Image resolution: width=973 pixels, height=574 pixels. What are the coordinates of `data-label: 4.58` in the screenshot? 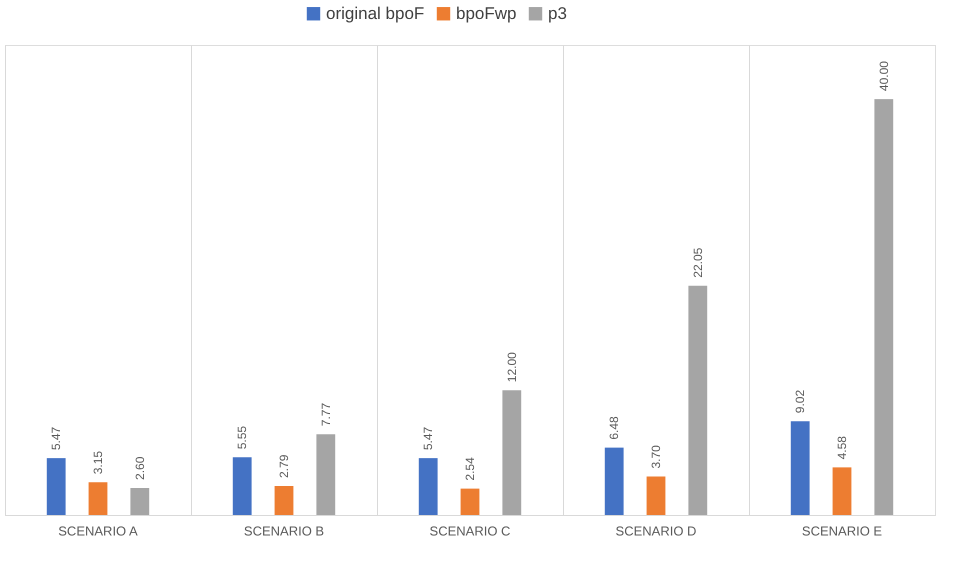 It's located at (842, 448).